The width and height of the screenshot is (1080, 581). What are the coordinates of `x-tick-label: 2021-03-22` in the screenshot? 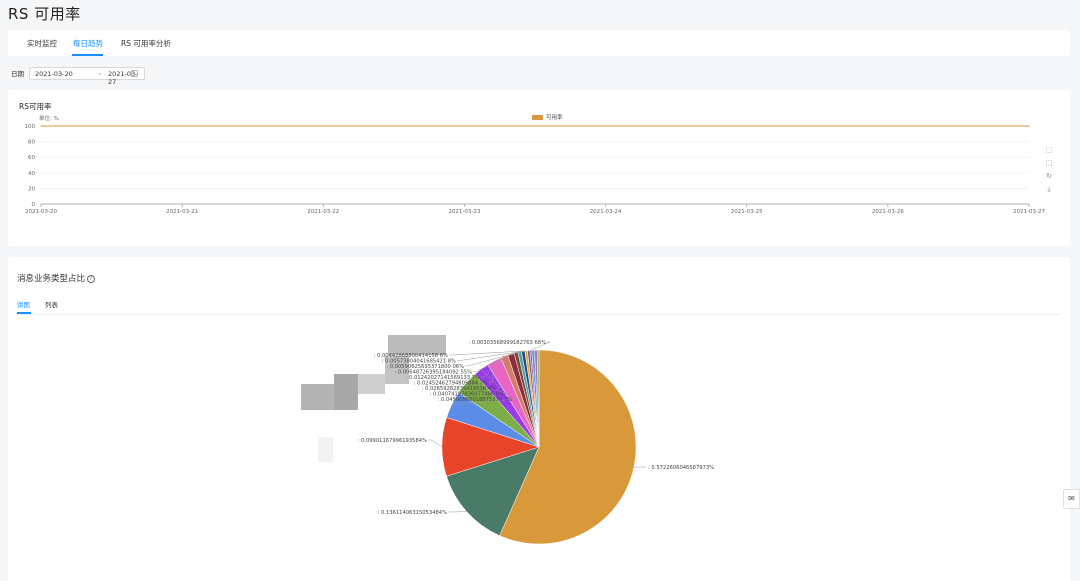 It's located at (323, 212).